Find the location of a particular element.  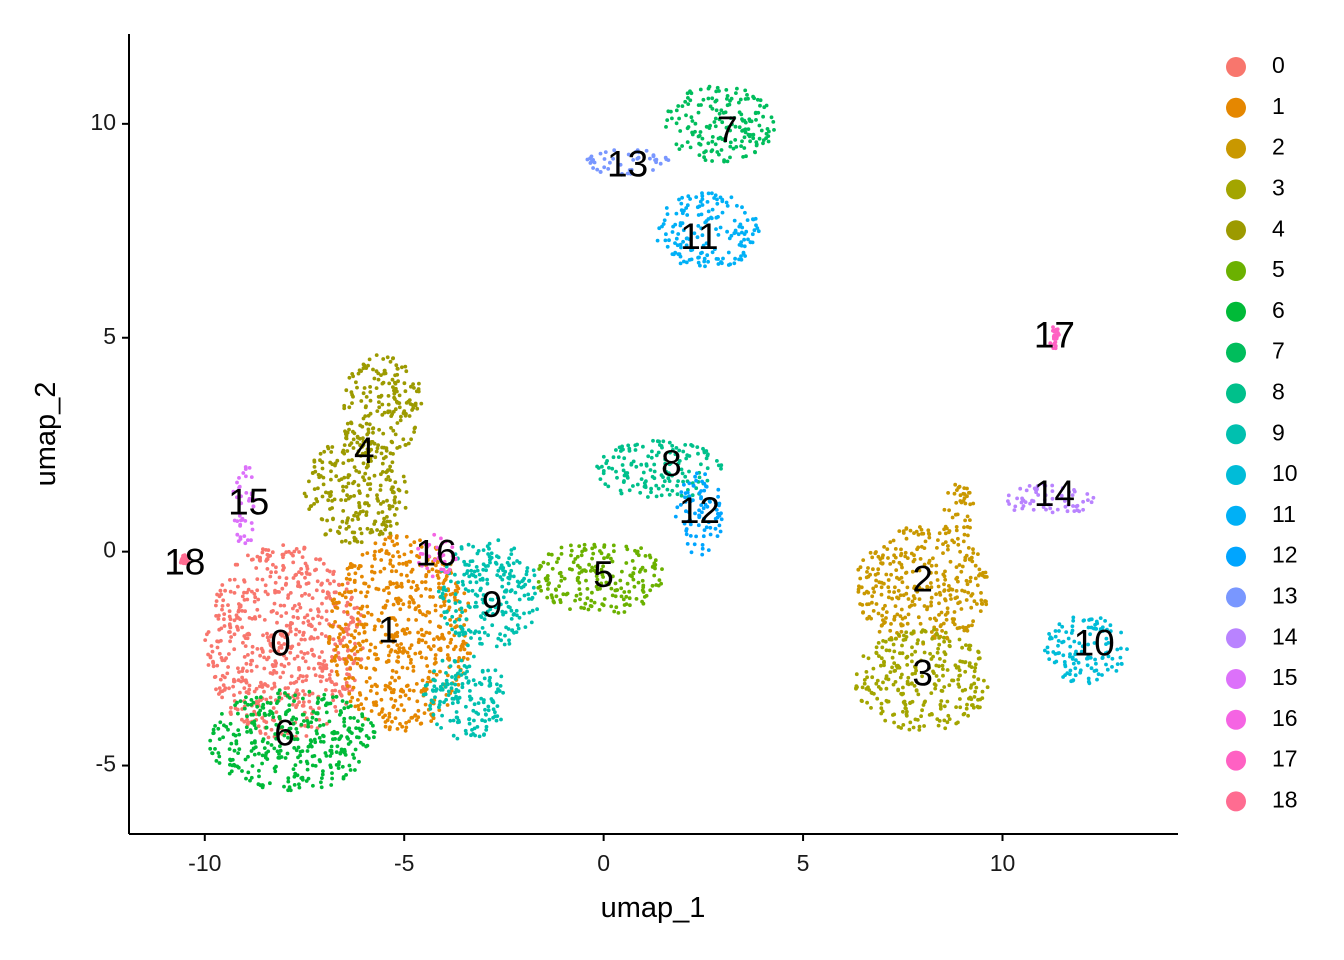

cluster-15-point is located at coordinates (241, 496).